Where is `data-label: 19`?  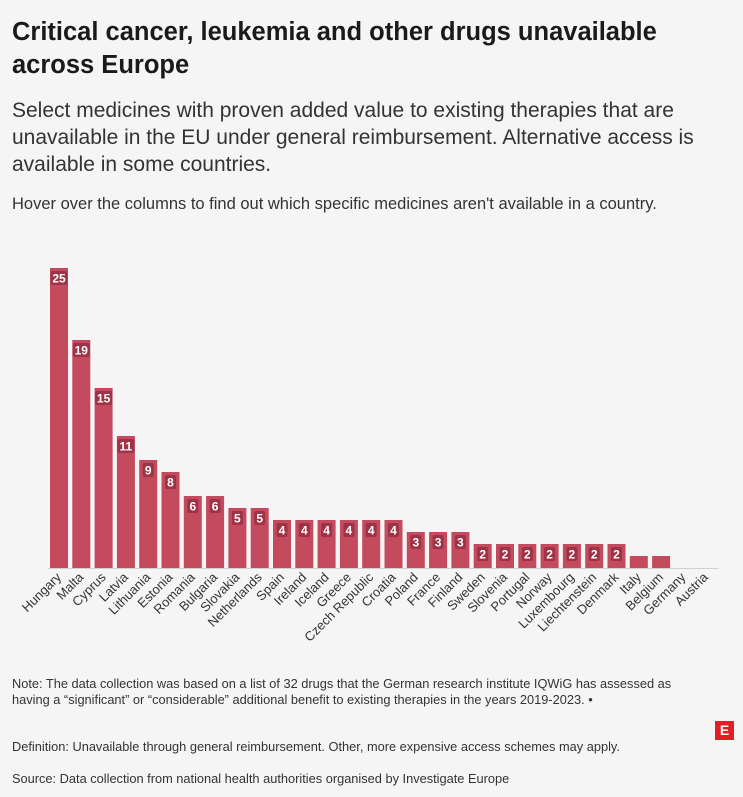 data-label: 19 is located at coordinates (82, 351).